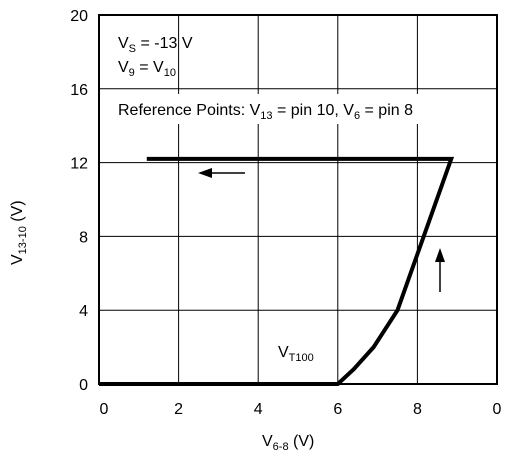 The width and height of the screenshot is (514, 465). I want to click on arrows, so click(321, 230).